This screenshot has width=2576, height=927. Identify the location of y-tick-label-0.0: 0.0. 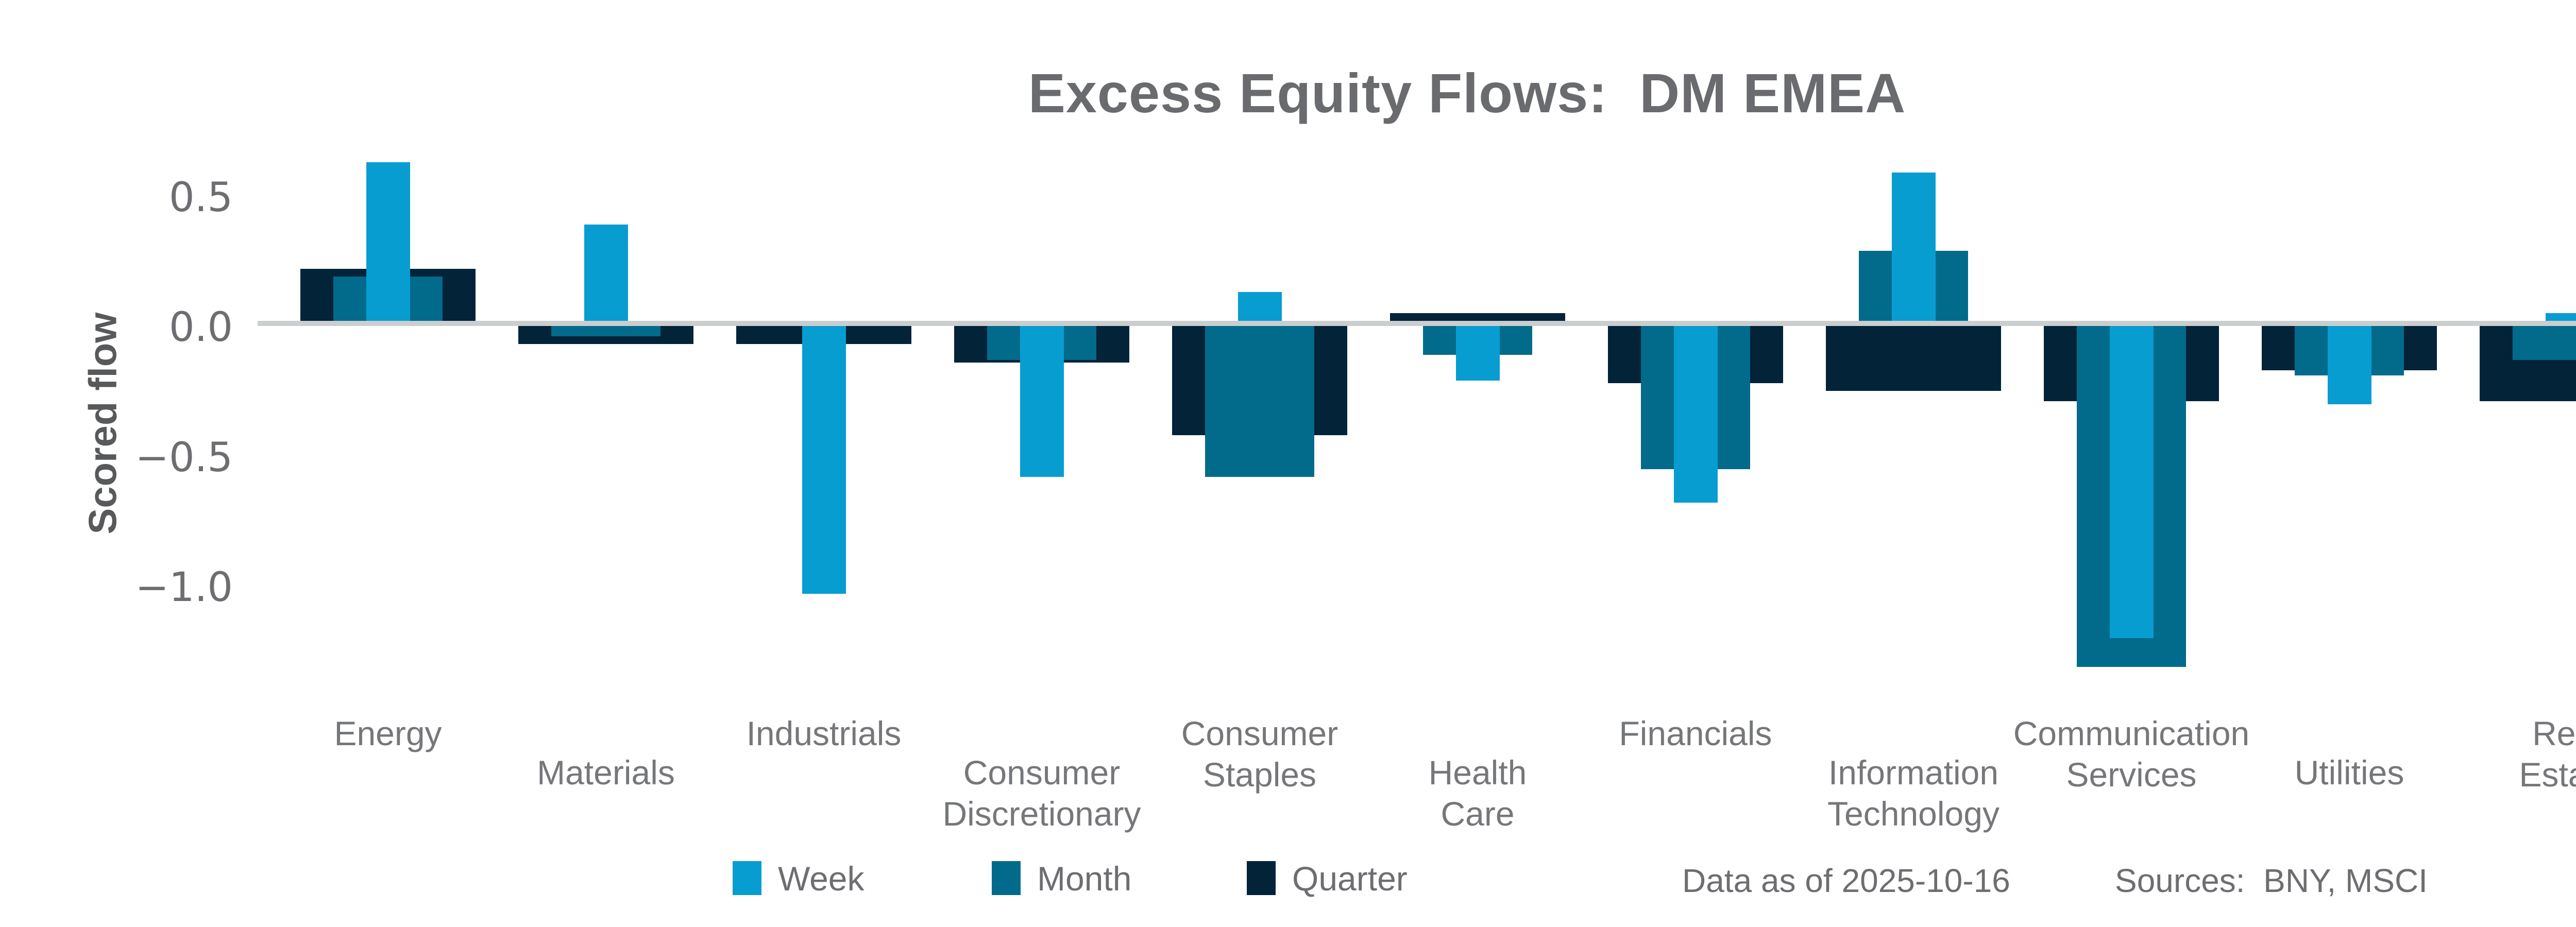
(200, 327).